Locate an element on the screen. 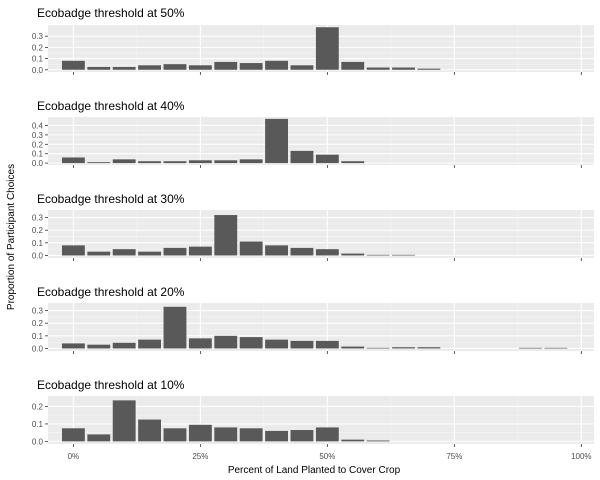 This screenshot has height=480, width=600. panel: Ecobadge threshold at 10% 0.0 0.1 0.2 is located at coordinates (313, 412).